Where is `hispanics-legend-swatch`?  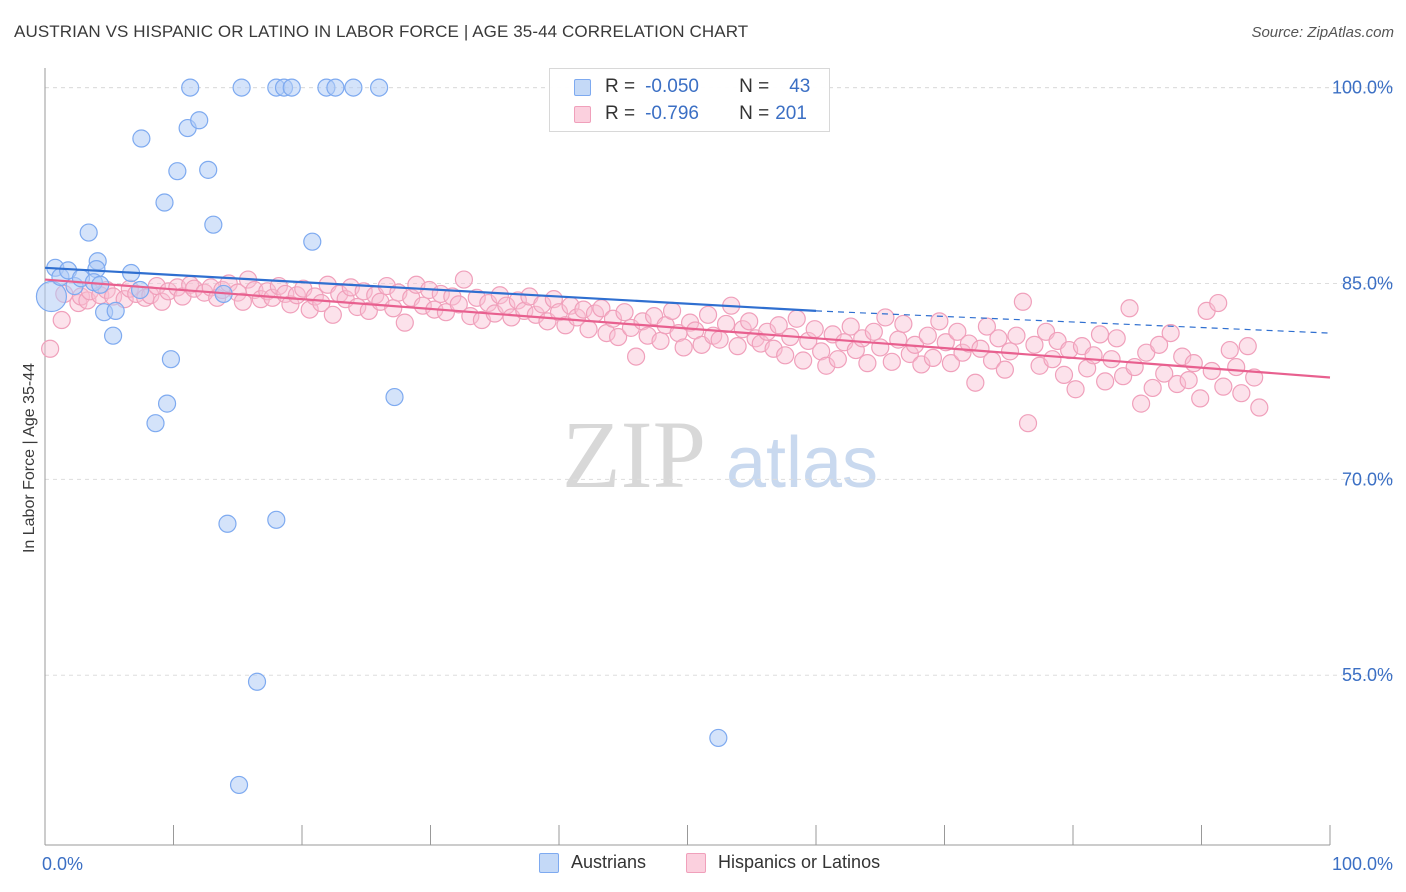
hispanics-legend-swatch is located at coordinates (696, 862).